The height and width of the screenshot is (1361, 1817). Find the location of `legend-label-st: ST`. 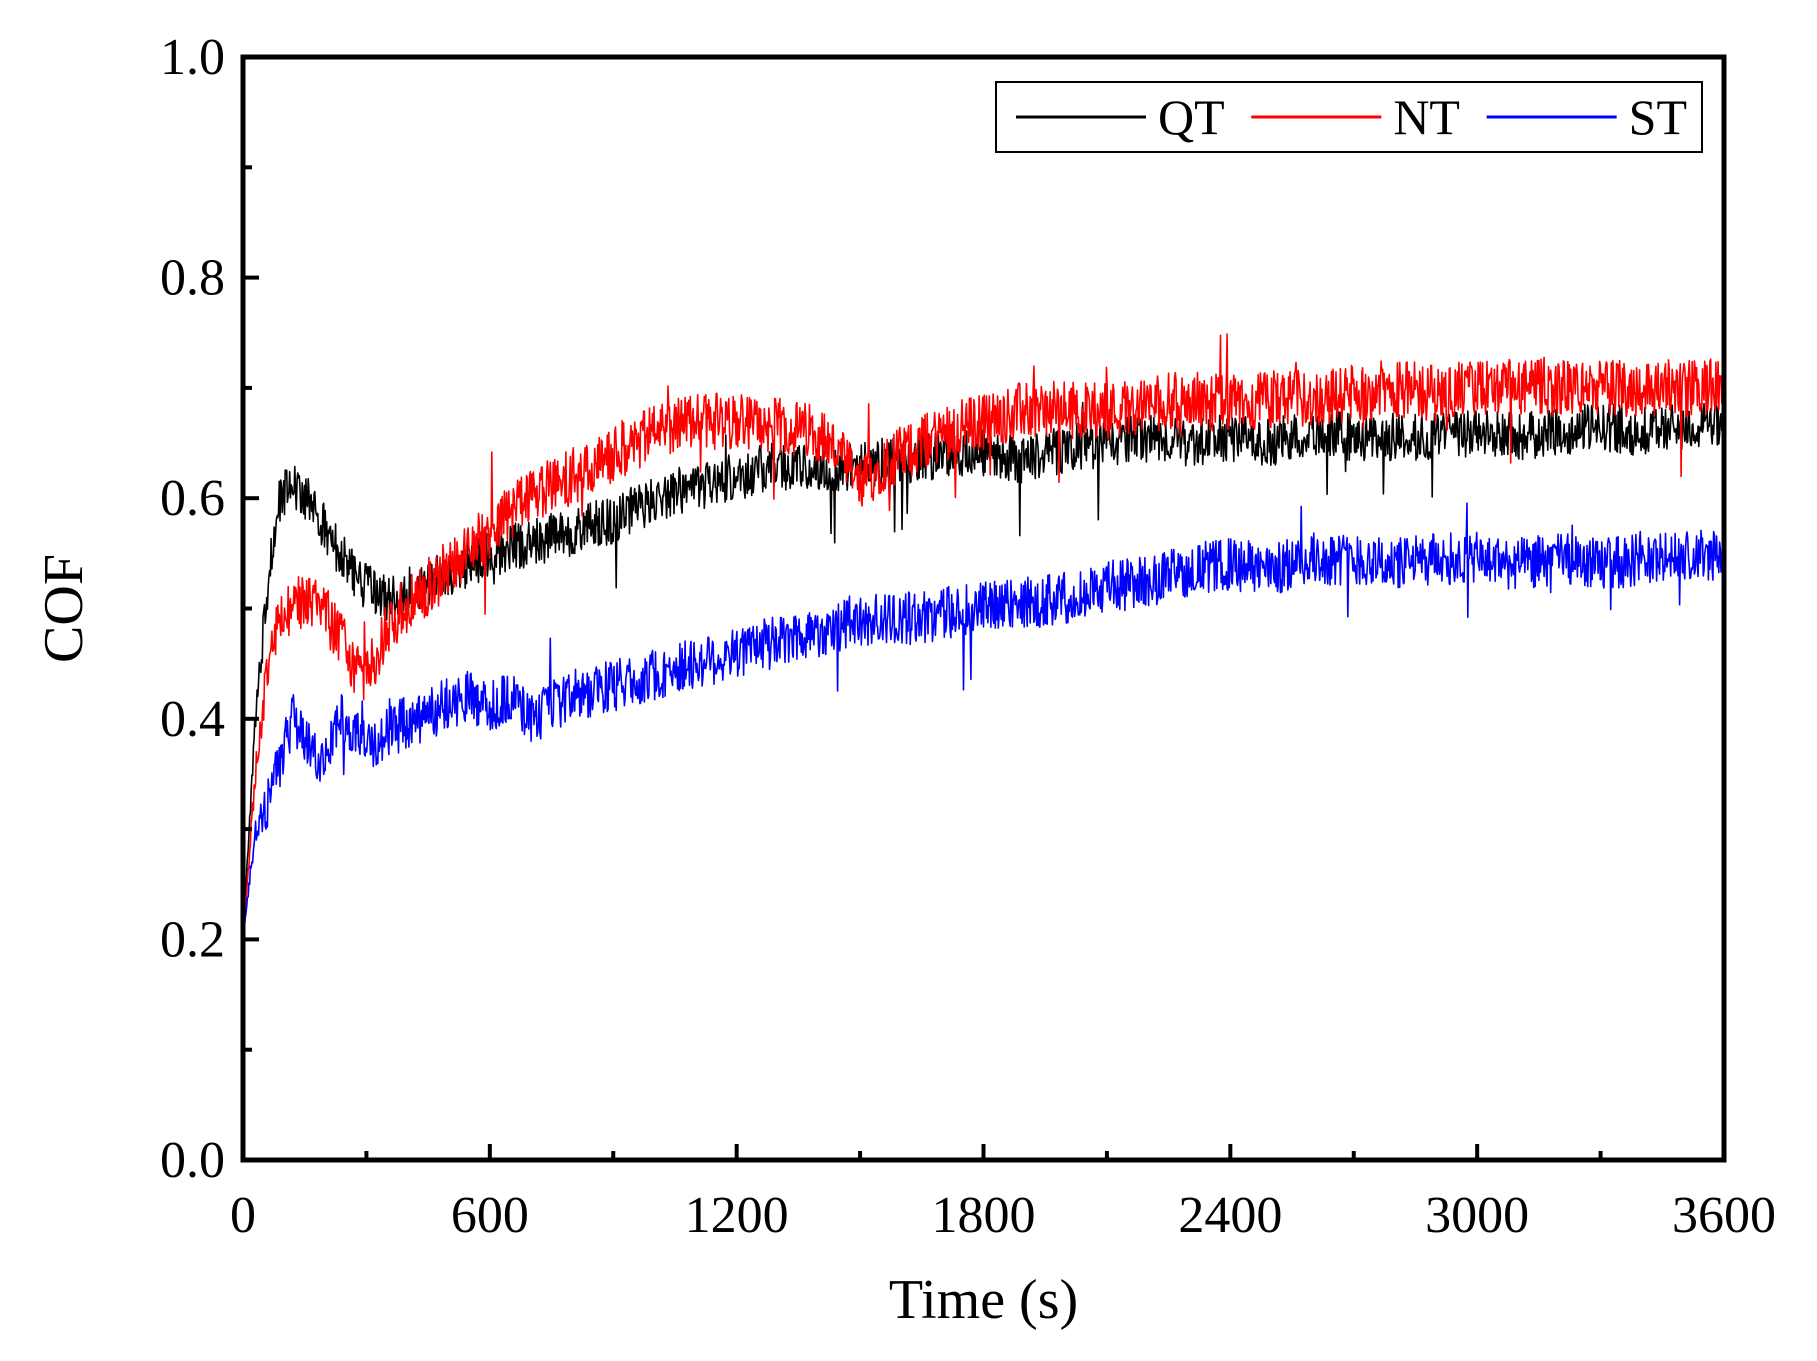

legend-label-st: ST is located at coordinates (1658, 117).